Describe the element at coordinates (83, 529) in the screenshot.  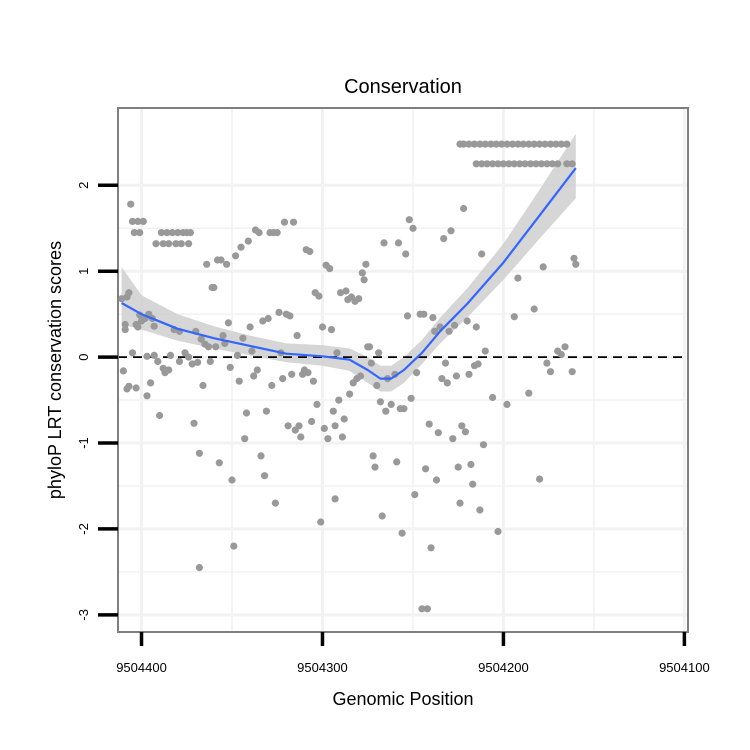
I see `y-tick-label: -2` at that location.